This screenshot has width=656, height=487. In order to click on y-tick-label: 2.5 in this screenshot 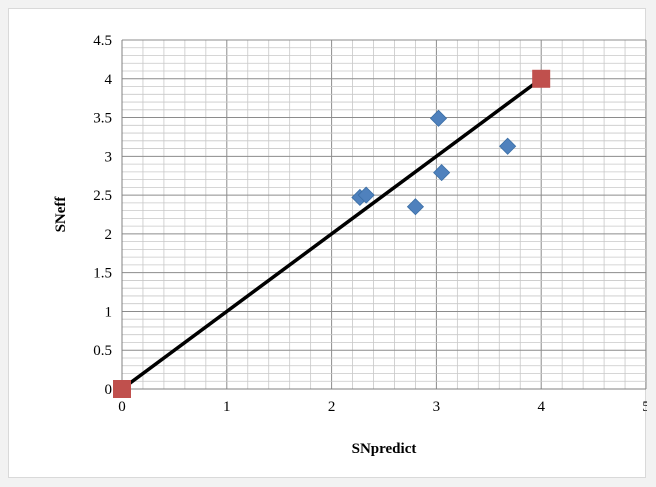, I will do `click(102, 196)`.